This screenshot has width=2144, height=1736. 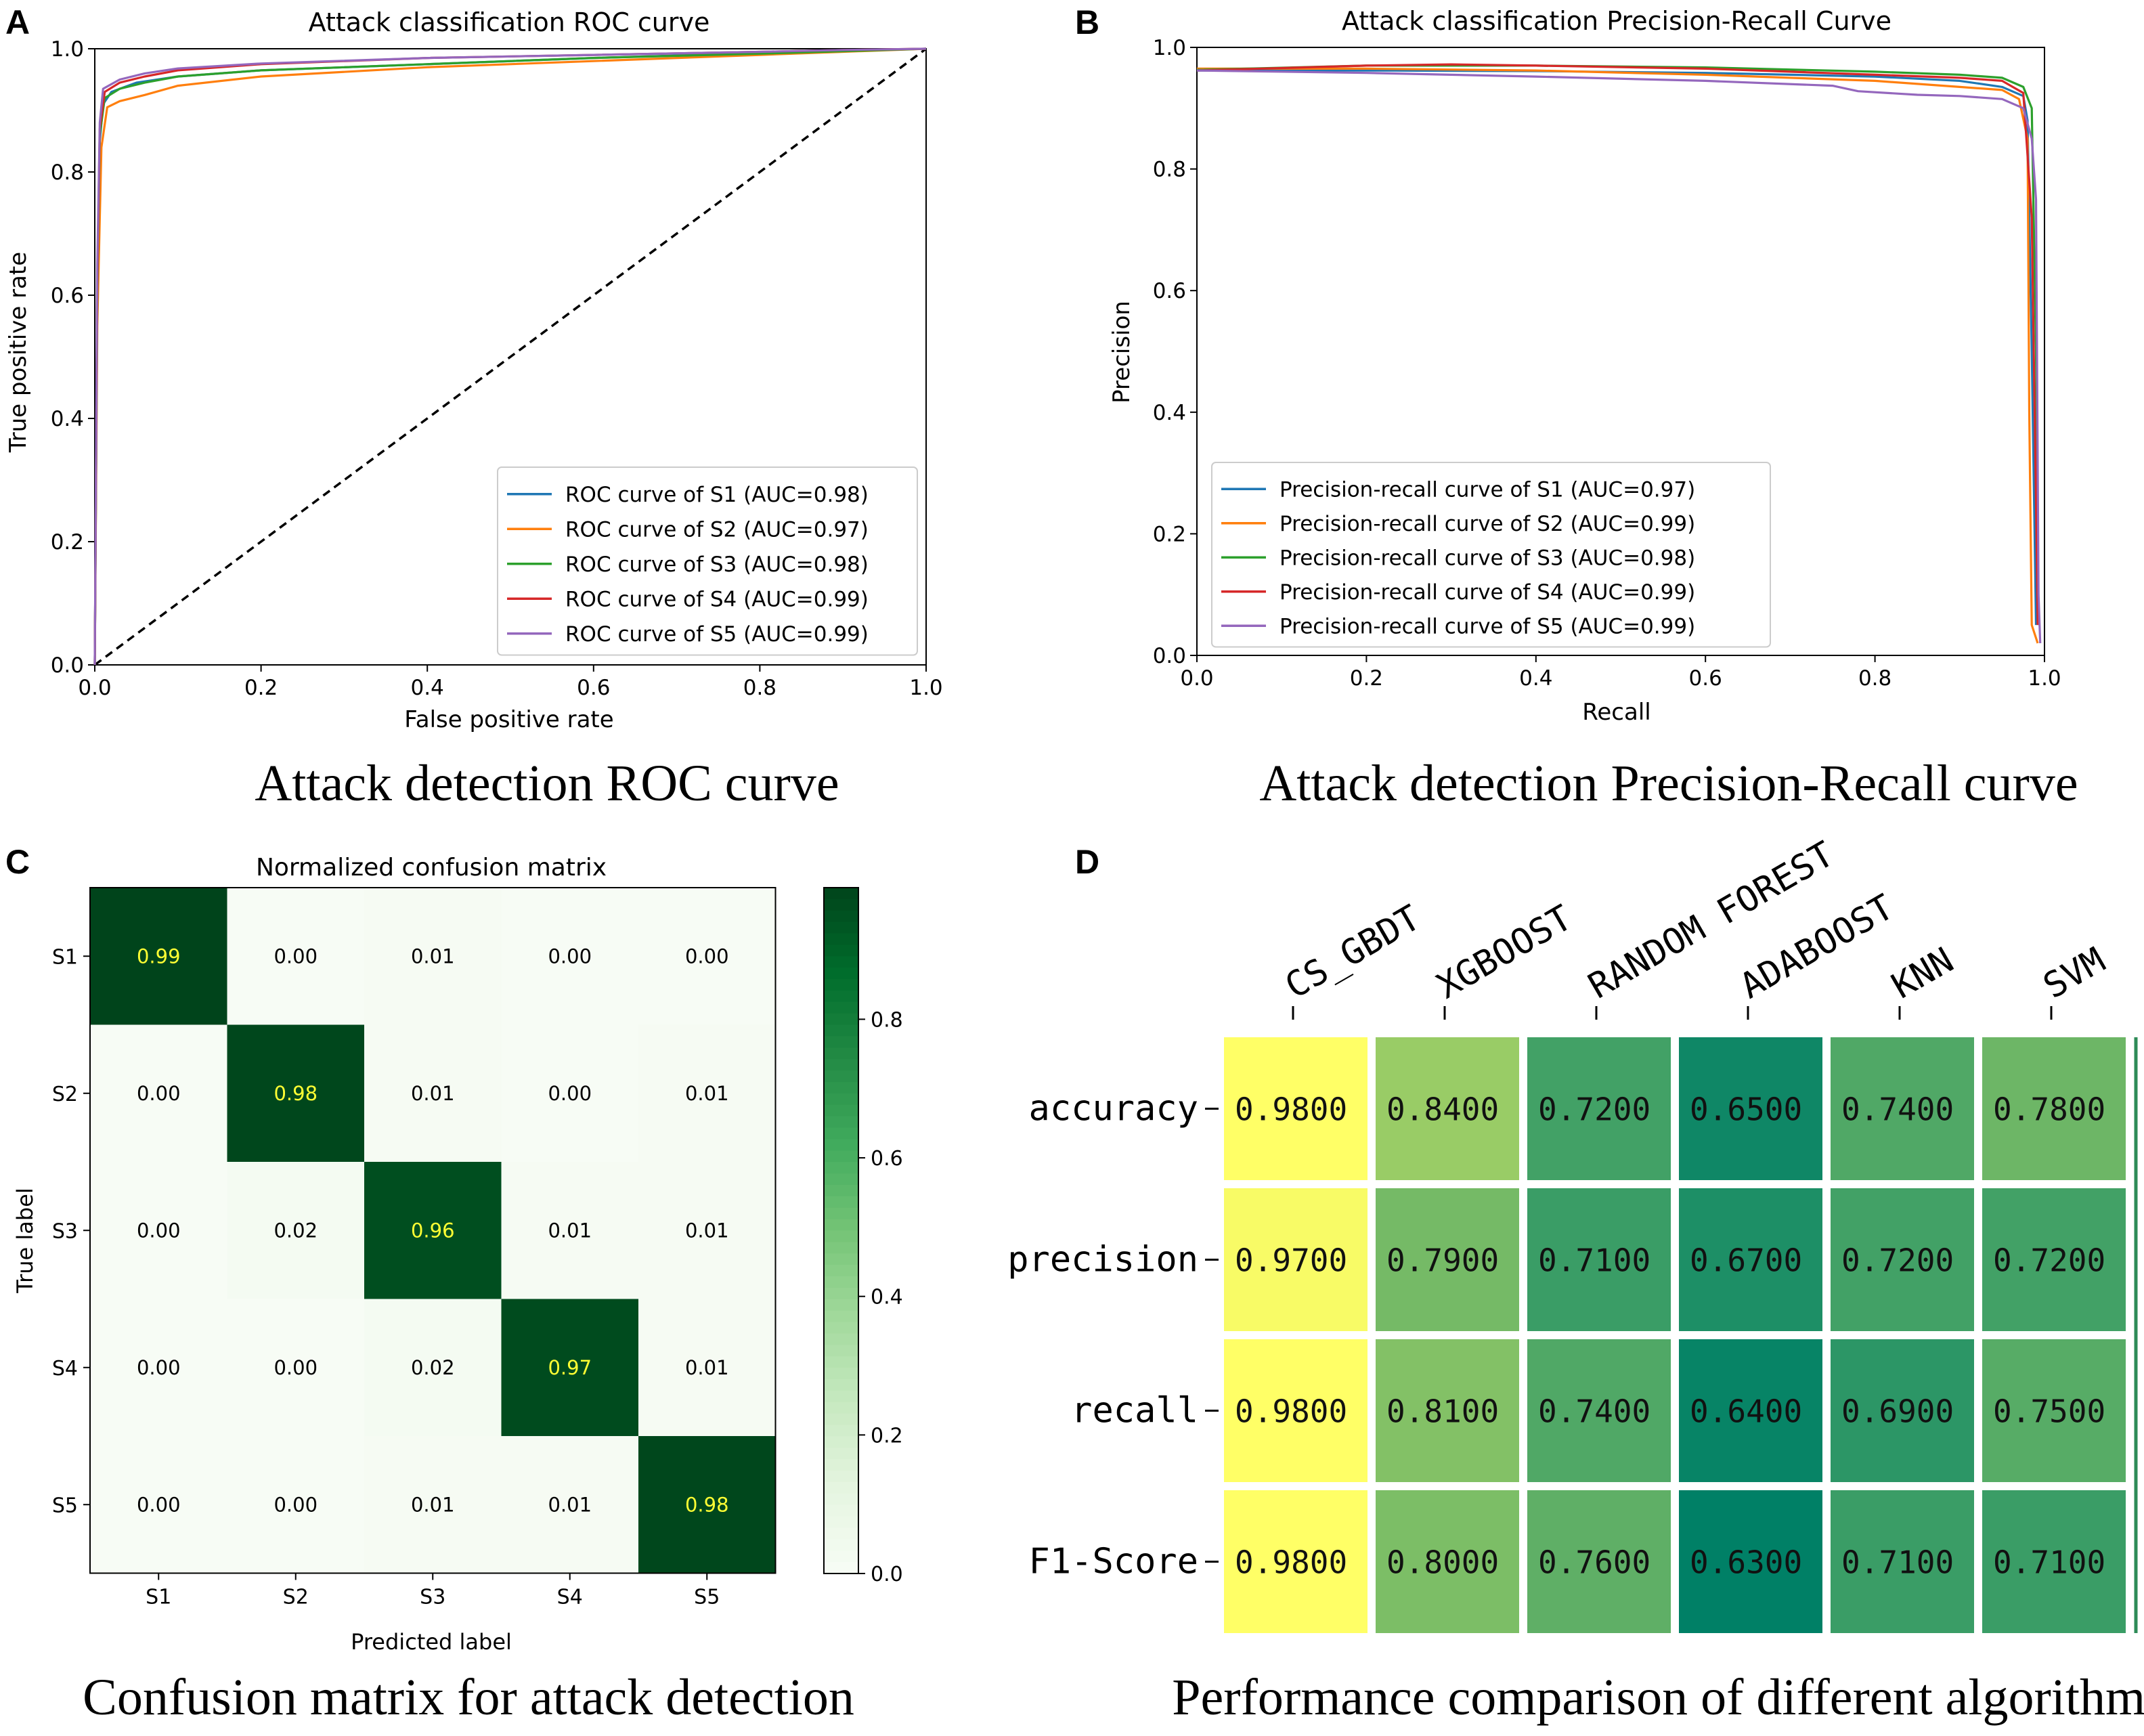 I want to click on roc-chance-diagonal, so click(x=510, y=356).